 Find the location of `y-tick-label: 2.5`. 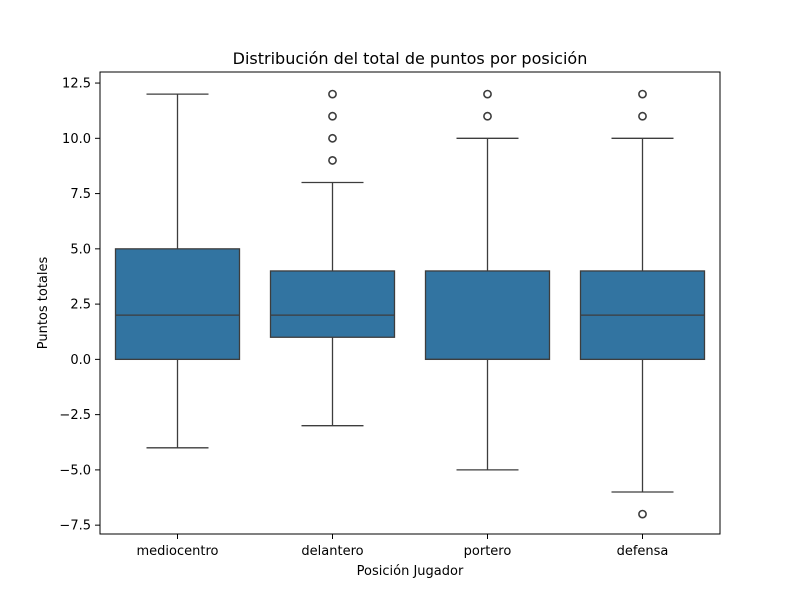

y-tick-label: 2.5 is located at coordinates (80, 305).